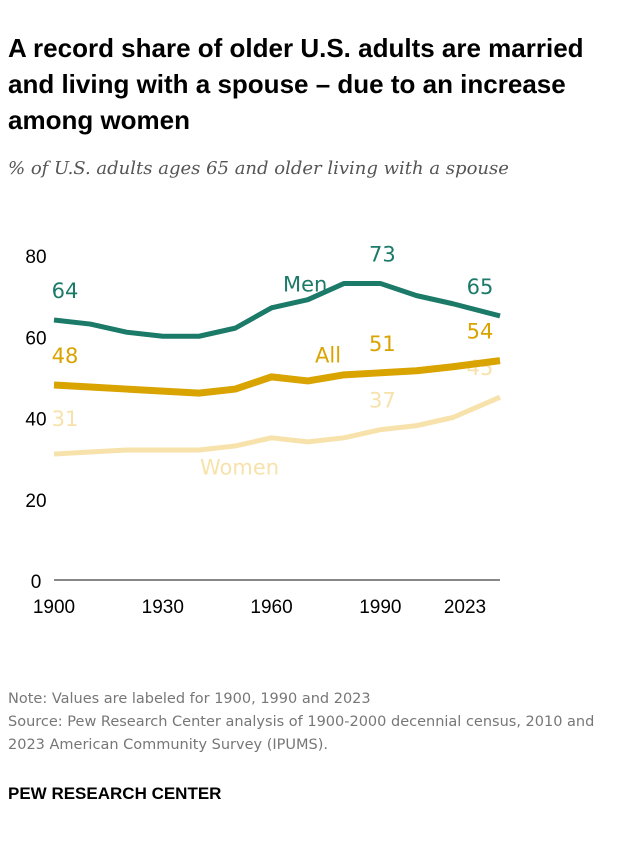 This screenshot has height=844, width=620. What do you see at coordinates (35, 420) in the screenshot?
I see `y-tick-label: 40` at bounding box center [35, 420].